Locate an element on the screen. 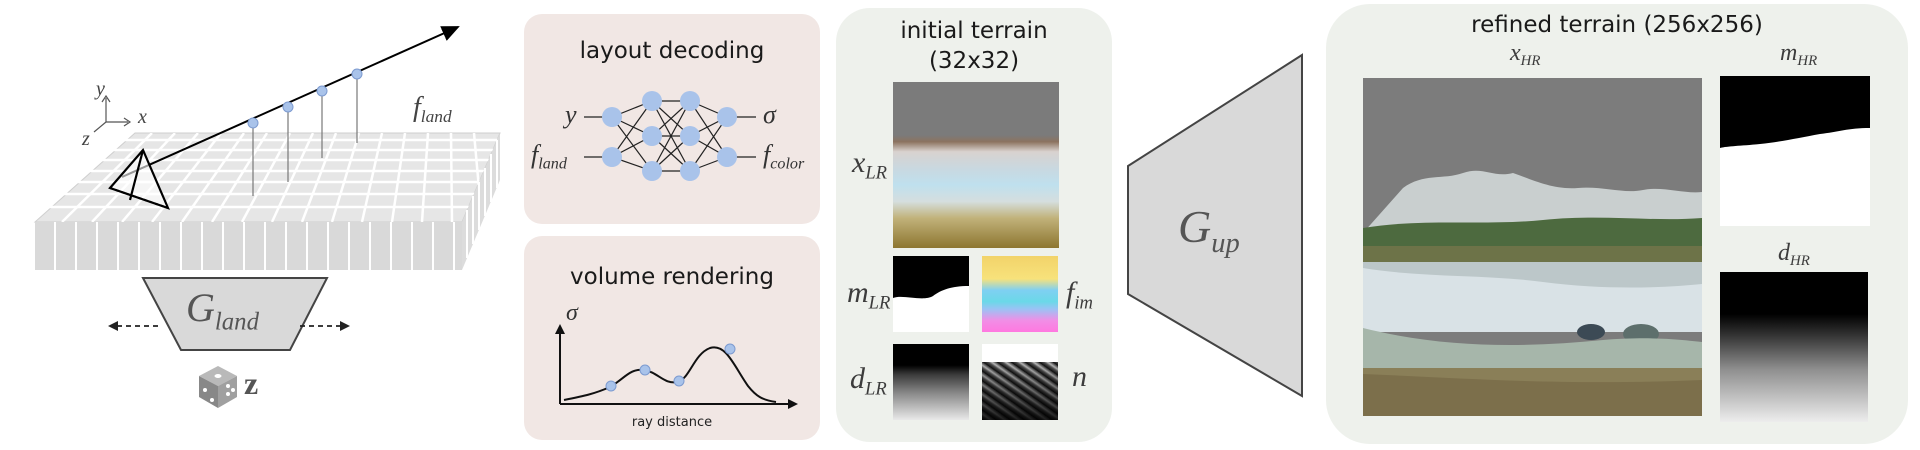  m-lr-label: mLR is located at coordinates (869, 295).